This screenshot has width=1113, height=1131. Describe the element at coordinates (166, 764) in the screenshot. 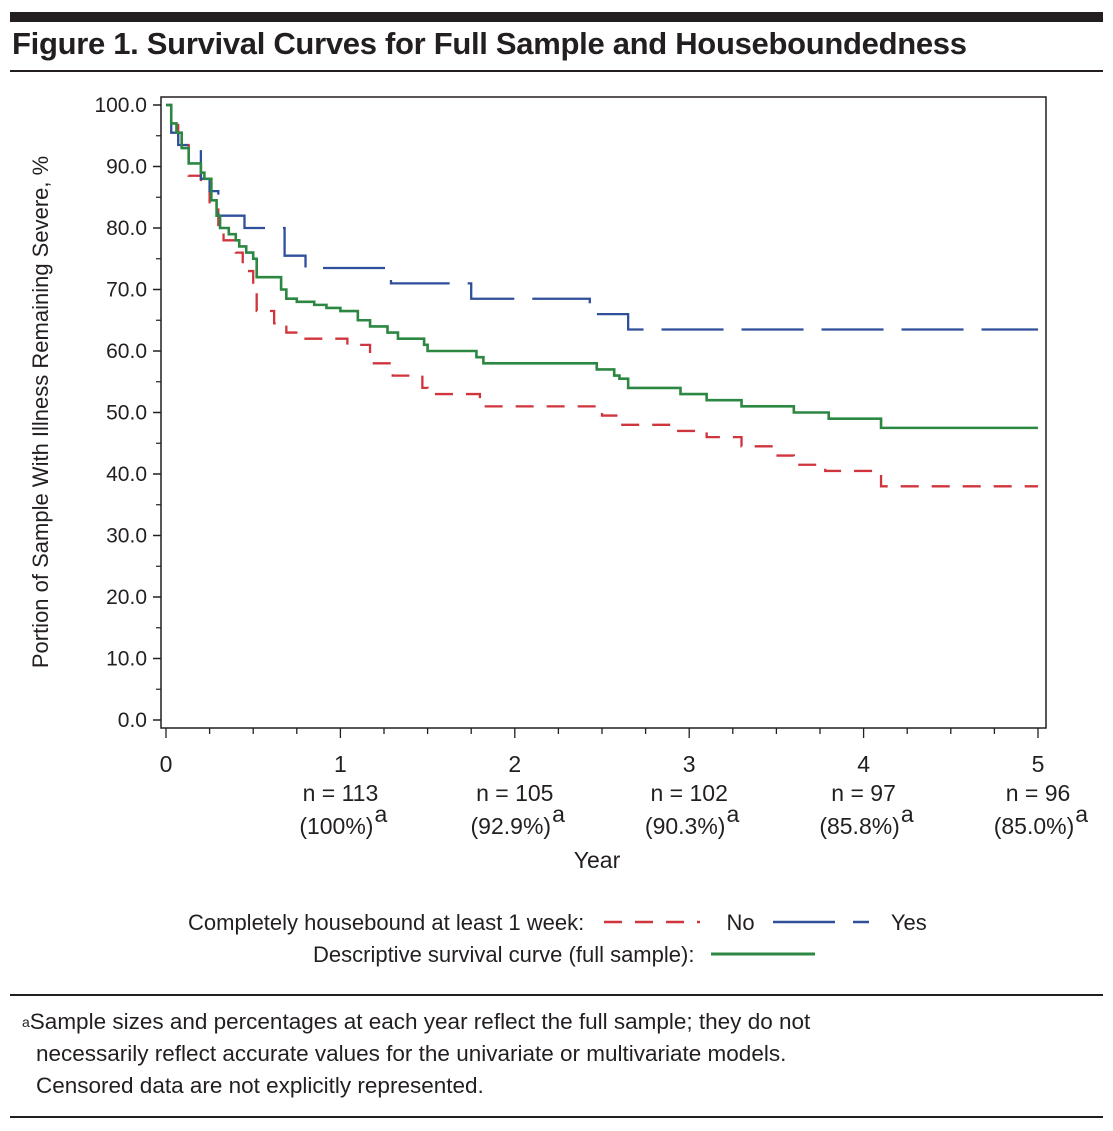

I see `x-tick-label: 0` at that location.